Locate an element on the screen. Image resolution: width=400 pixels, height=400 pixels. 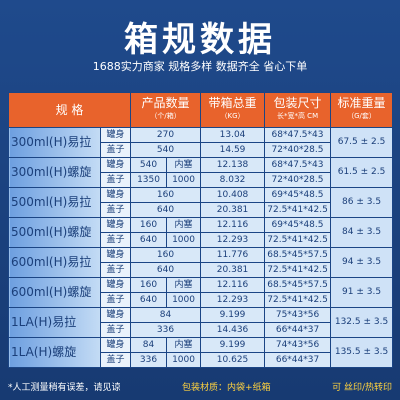
spec-name: 500ml(H)螺旋 is located at coordinates (54, 232).